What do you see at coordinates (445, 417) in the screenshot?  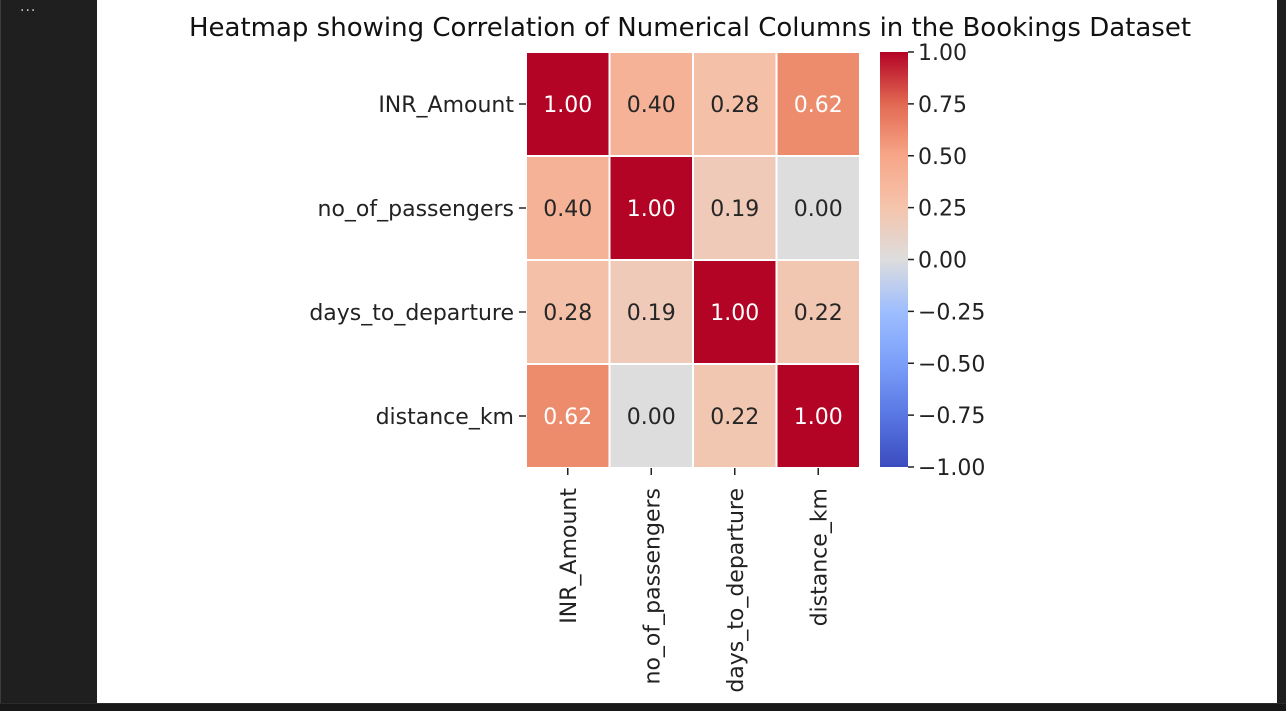 I see `y-tick-label: distance_km` at bounding box center [445, 417].